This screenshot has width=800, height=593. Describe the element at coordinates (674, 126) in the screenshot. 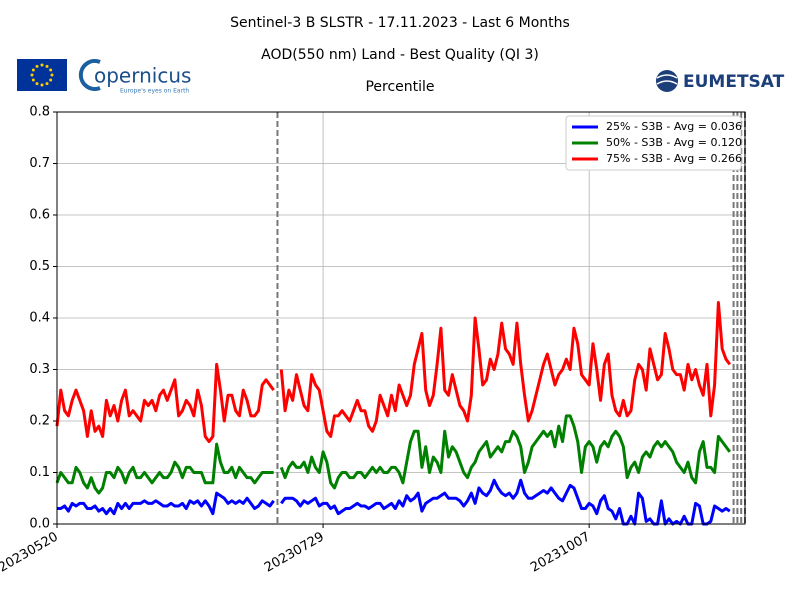

I see `legend-label: 25% - S3B - Avg = 0.036` at that location.